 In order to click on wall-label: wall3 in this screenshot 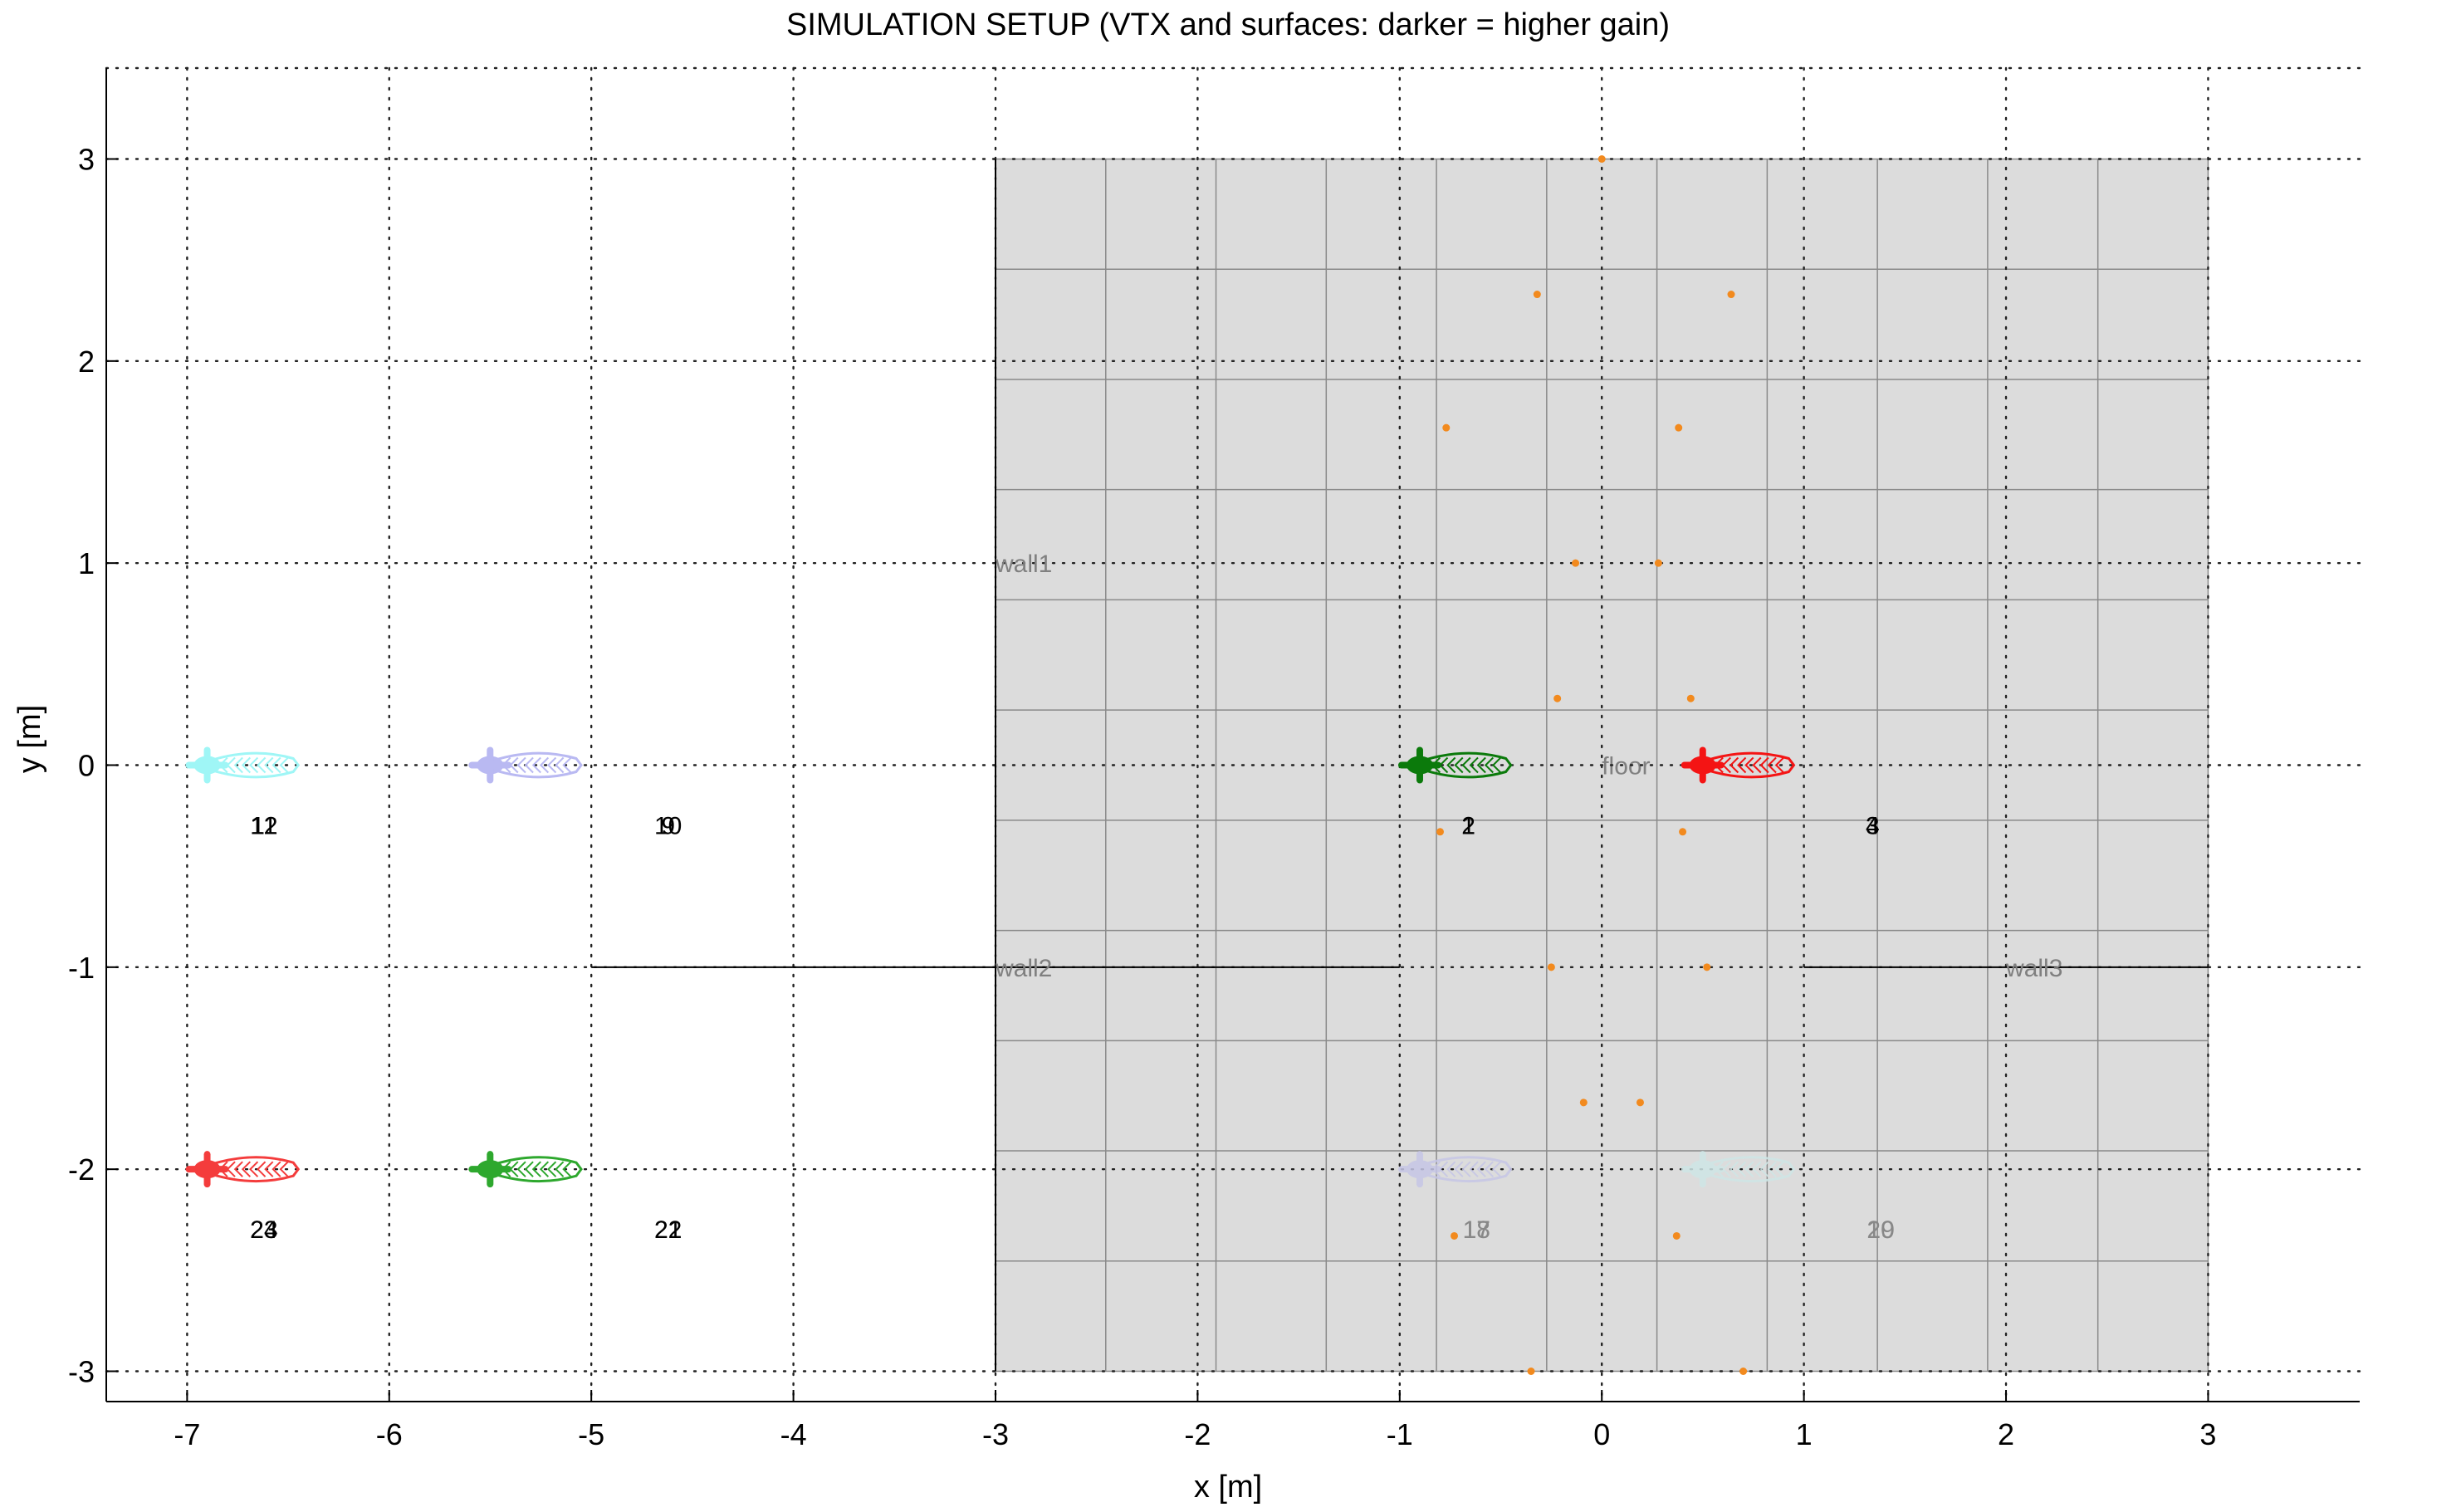, I will do `click(2034, 968)`.